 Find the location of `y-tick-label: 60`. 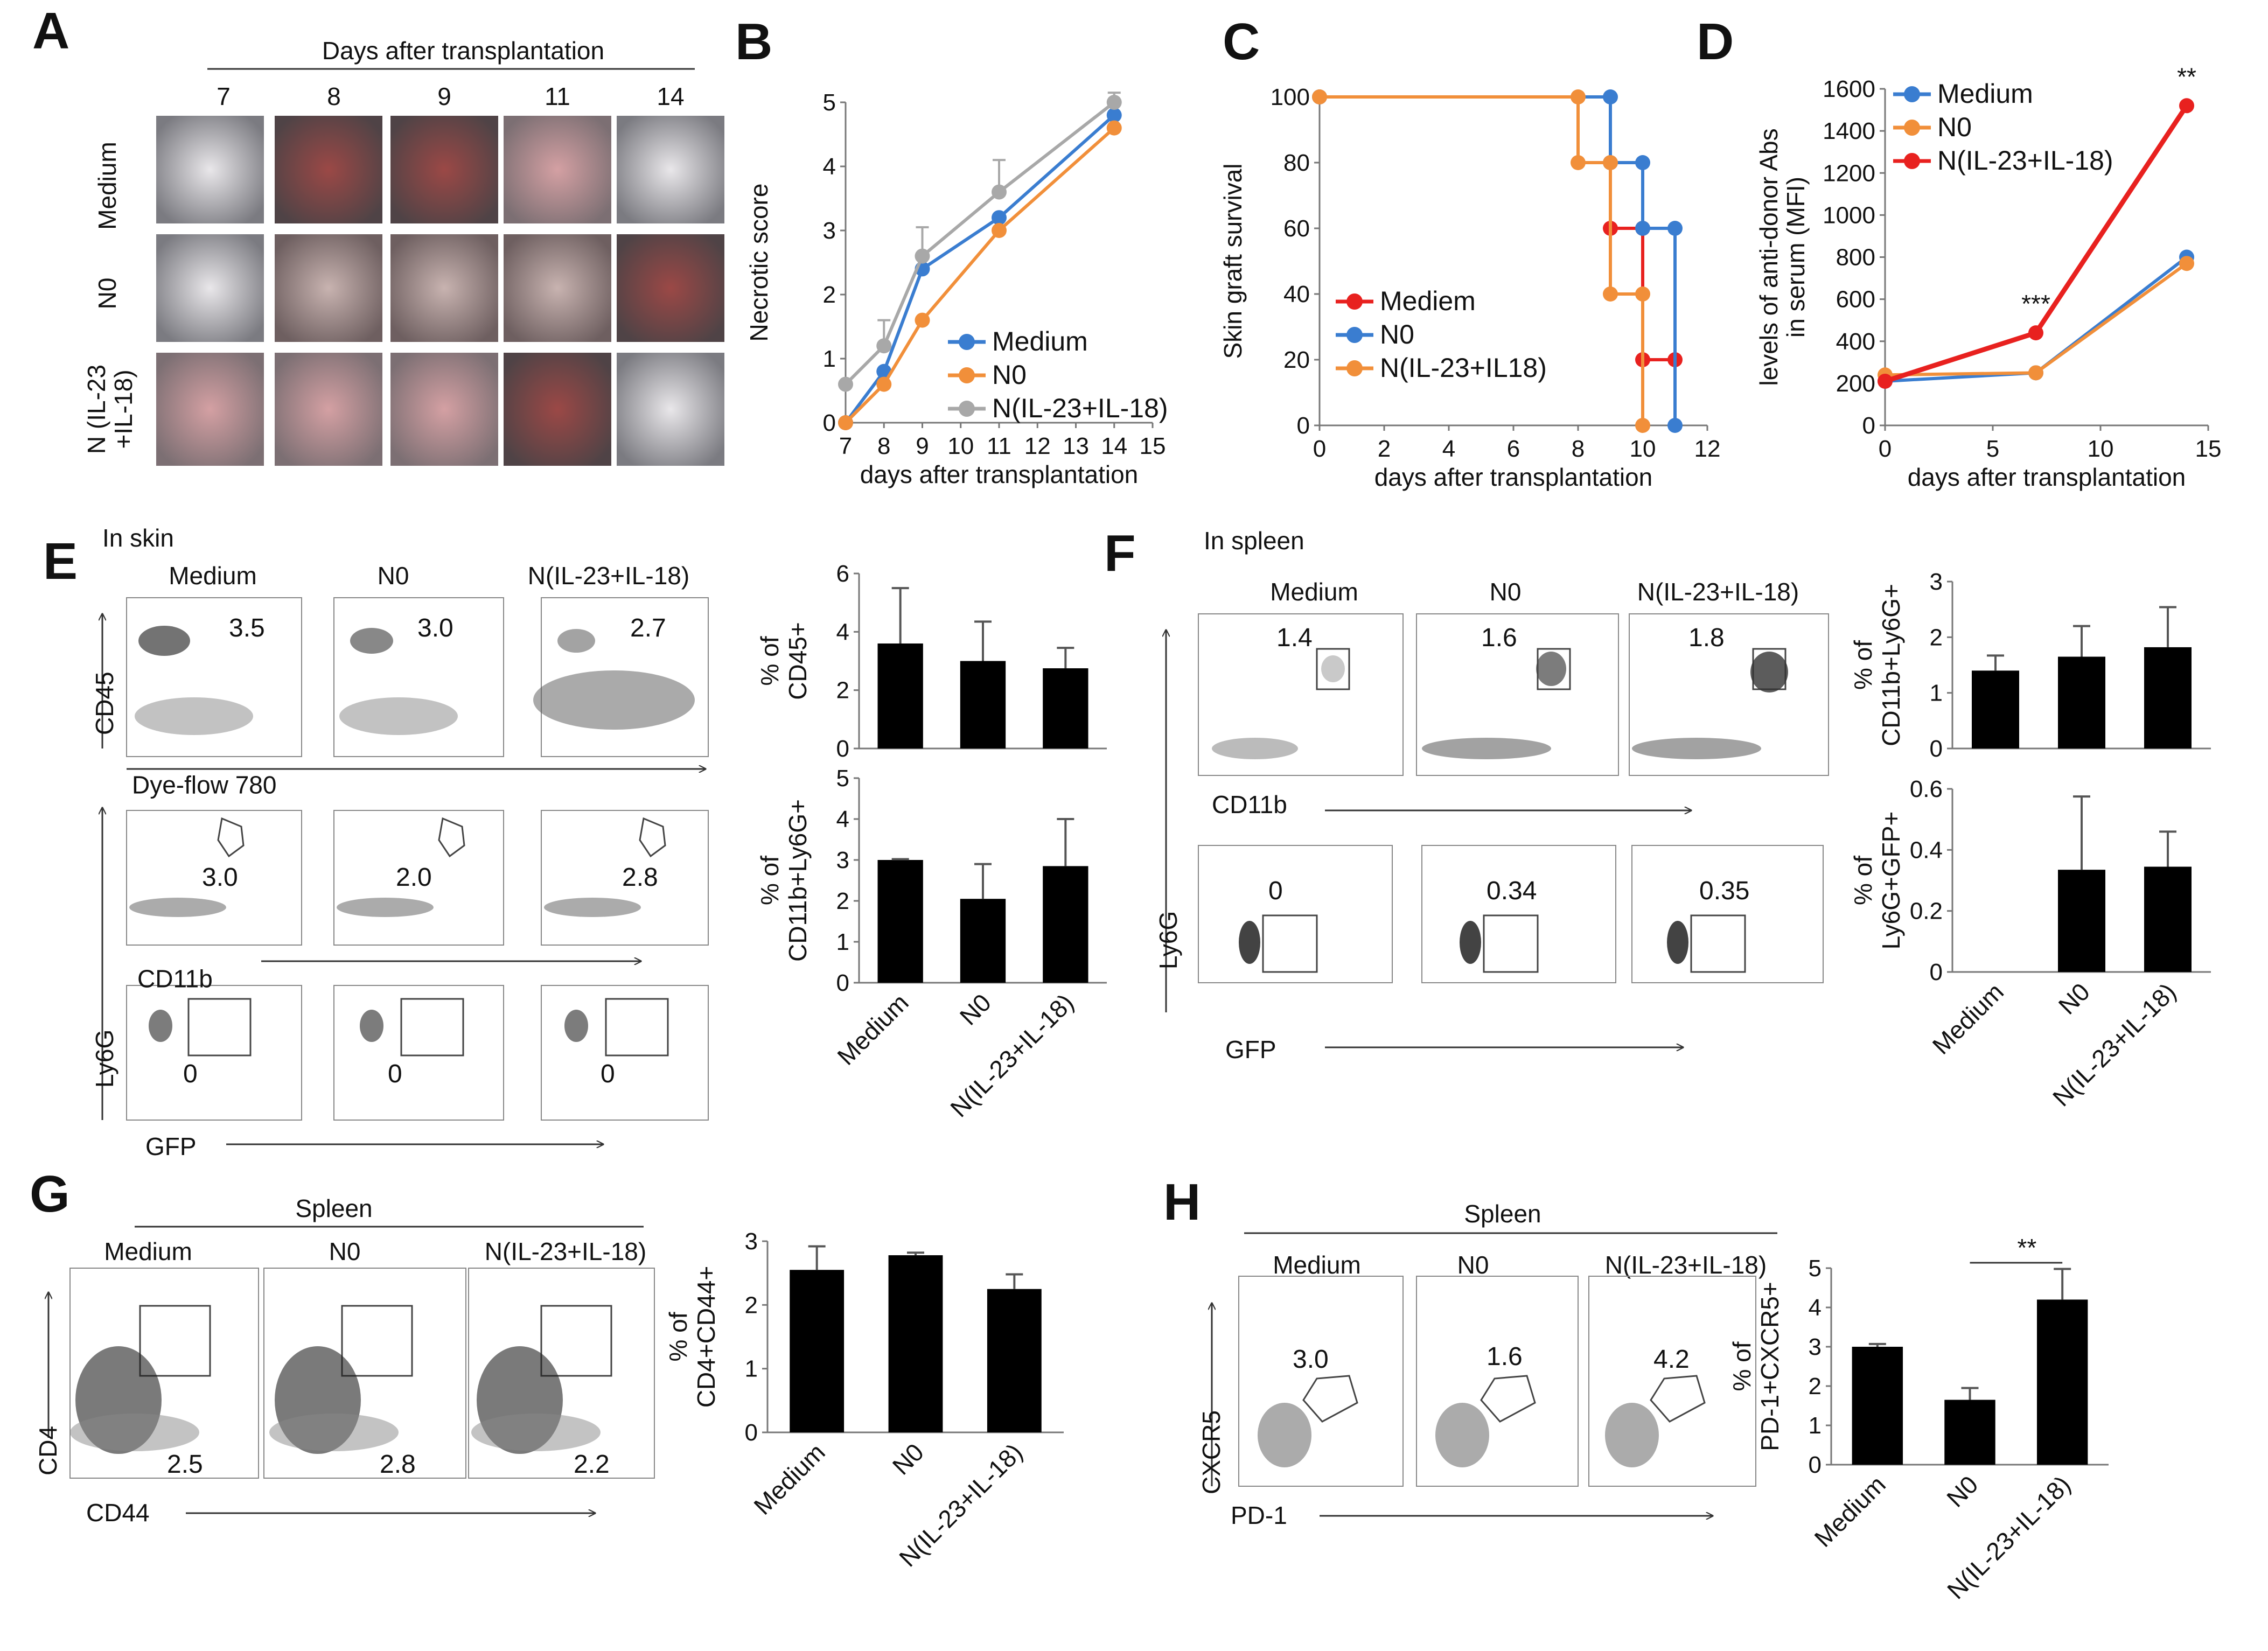

y-tick-label: 60 is located at coordinates (1296, 229).